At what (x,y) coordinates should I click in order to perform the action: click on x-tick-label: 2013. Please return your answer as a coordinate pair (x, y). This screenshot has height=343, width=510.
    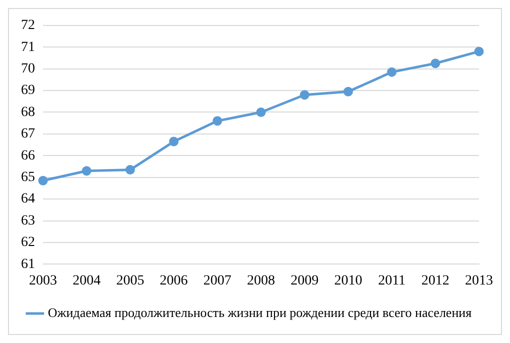
    Looking at the image, I should click on (479, 280).